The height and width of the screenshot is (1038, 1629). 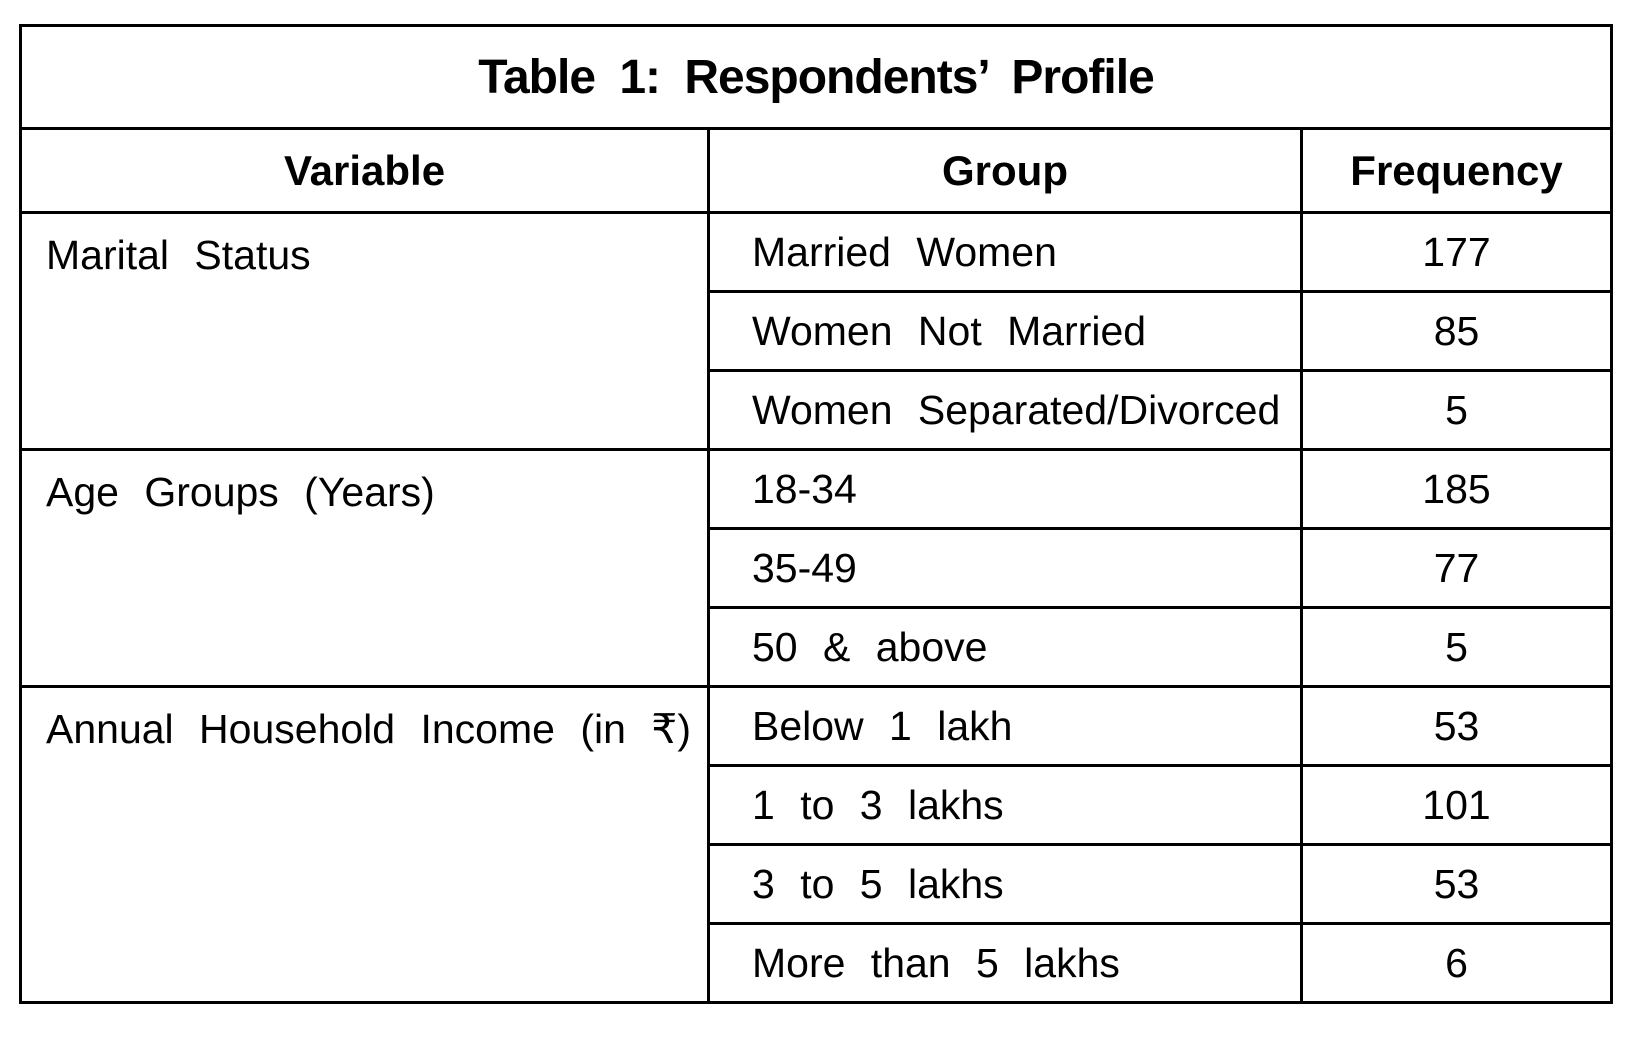 I want to click on table-row: More than 5 lakhs 6, so click(x=817, y=963).